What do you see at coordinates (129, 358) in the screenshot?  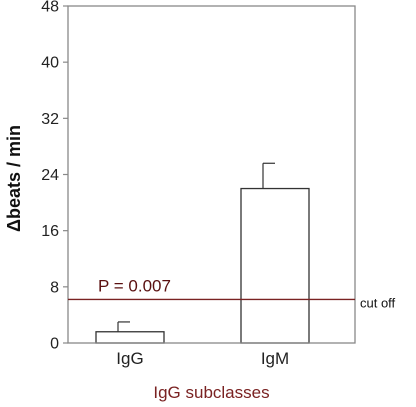 I see `x-category-label: IgG` at bounding box center [129, 358].